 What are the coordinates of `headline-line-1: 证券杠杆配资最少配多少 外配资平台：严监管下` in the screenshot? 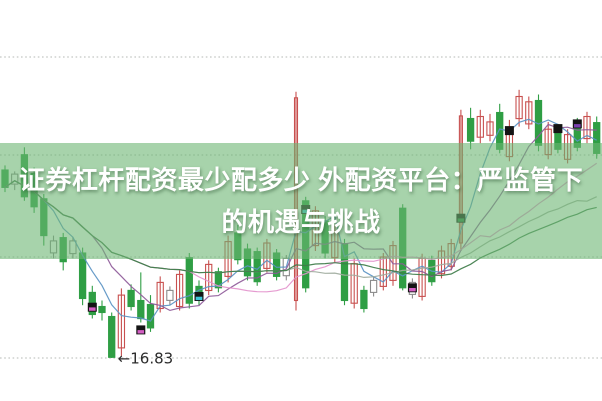 It's located at (301, 180).